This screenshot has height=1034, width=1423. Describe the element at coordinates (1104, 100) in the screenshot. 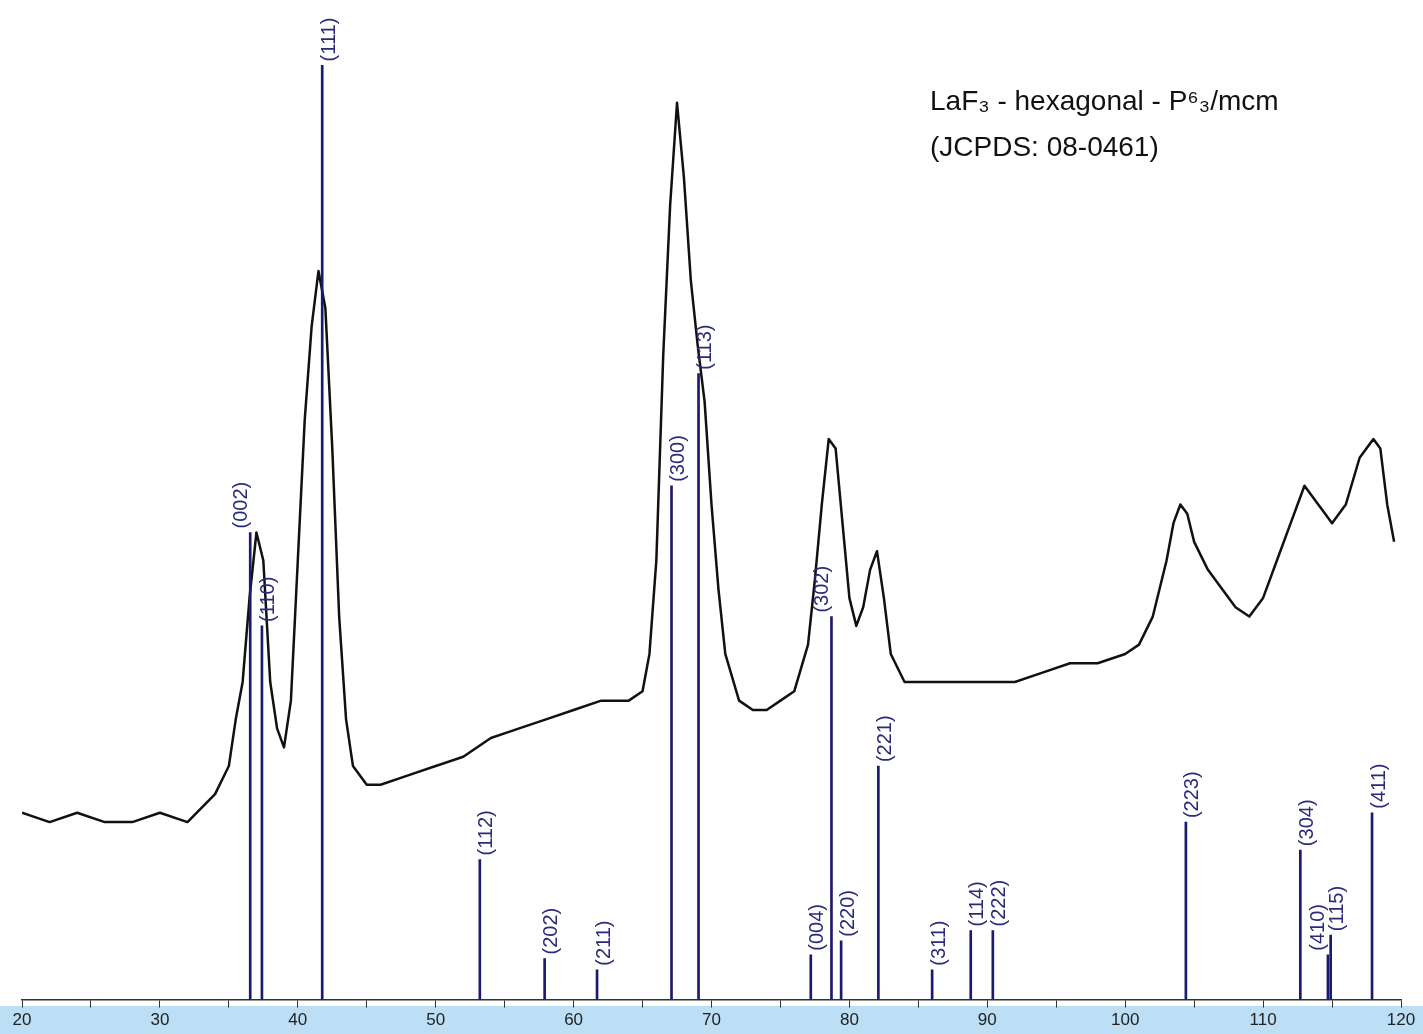

I see `annotation: LaF₃ - hexagonal - P⁶₃/mcm` at that location.